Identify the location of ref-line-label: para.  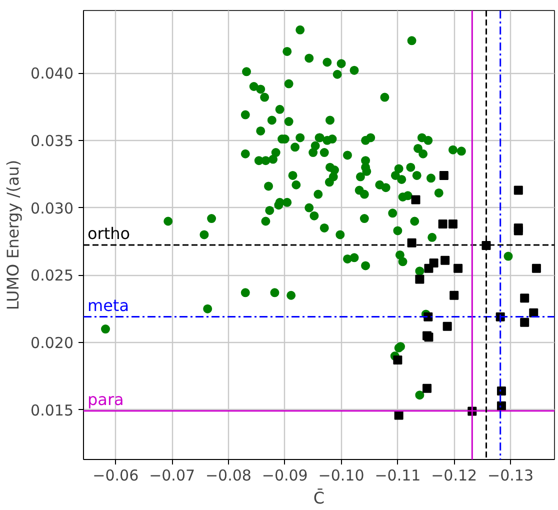
(106, 399).